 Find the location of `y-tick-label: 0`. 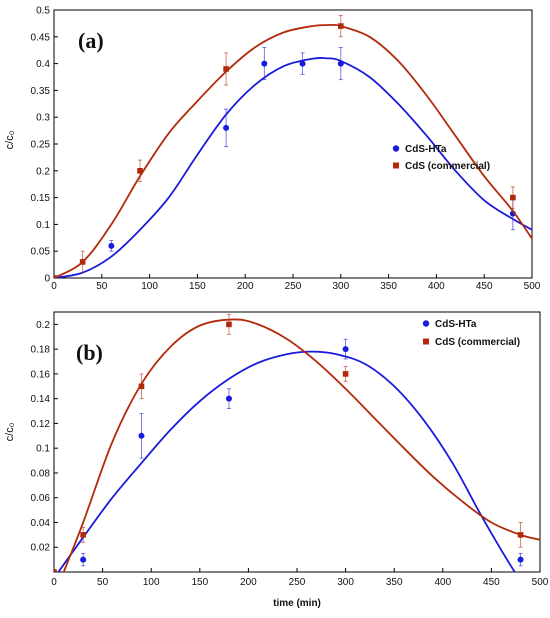

y-tick-label: 0 is located at coordinates (47, 279).